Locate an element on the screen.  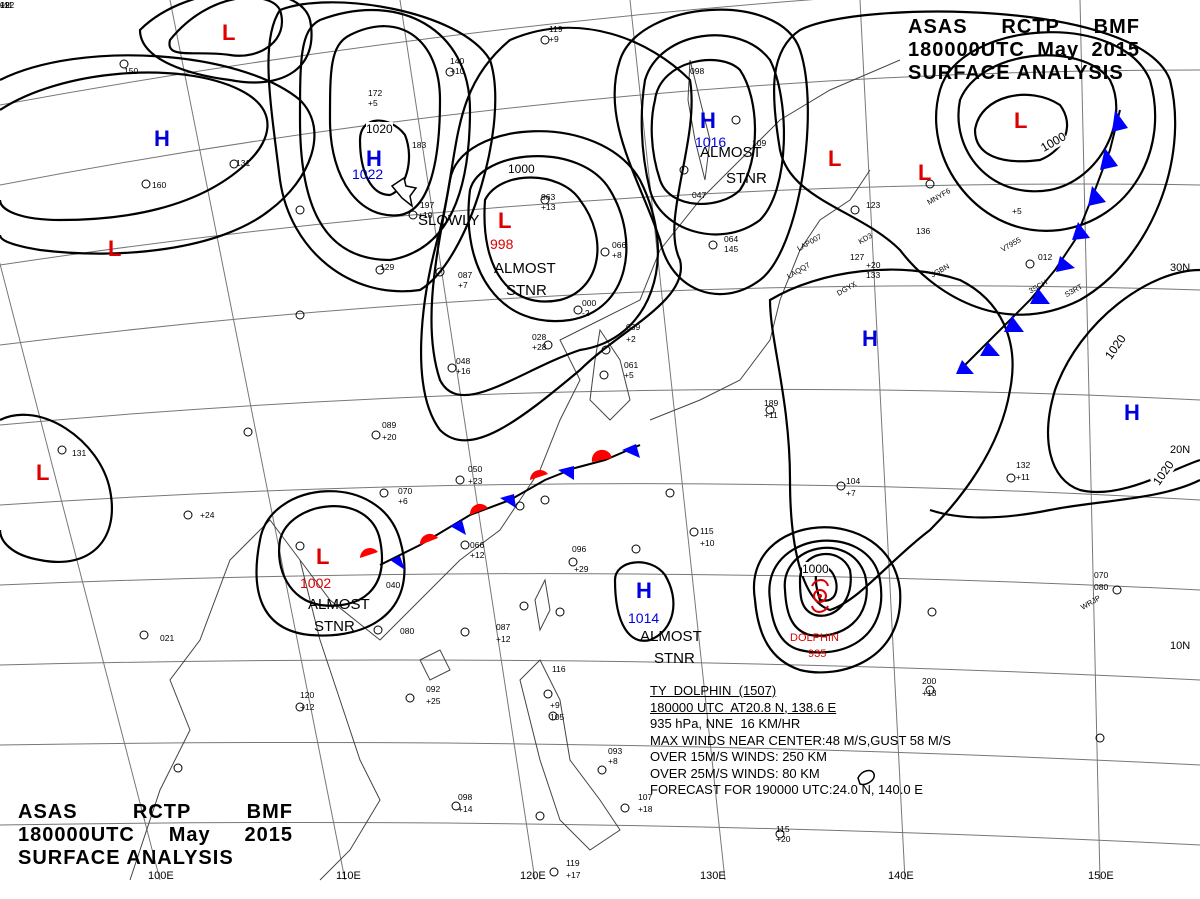
station-value: +5 is located at coordinates (373, 103).